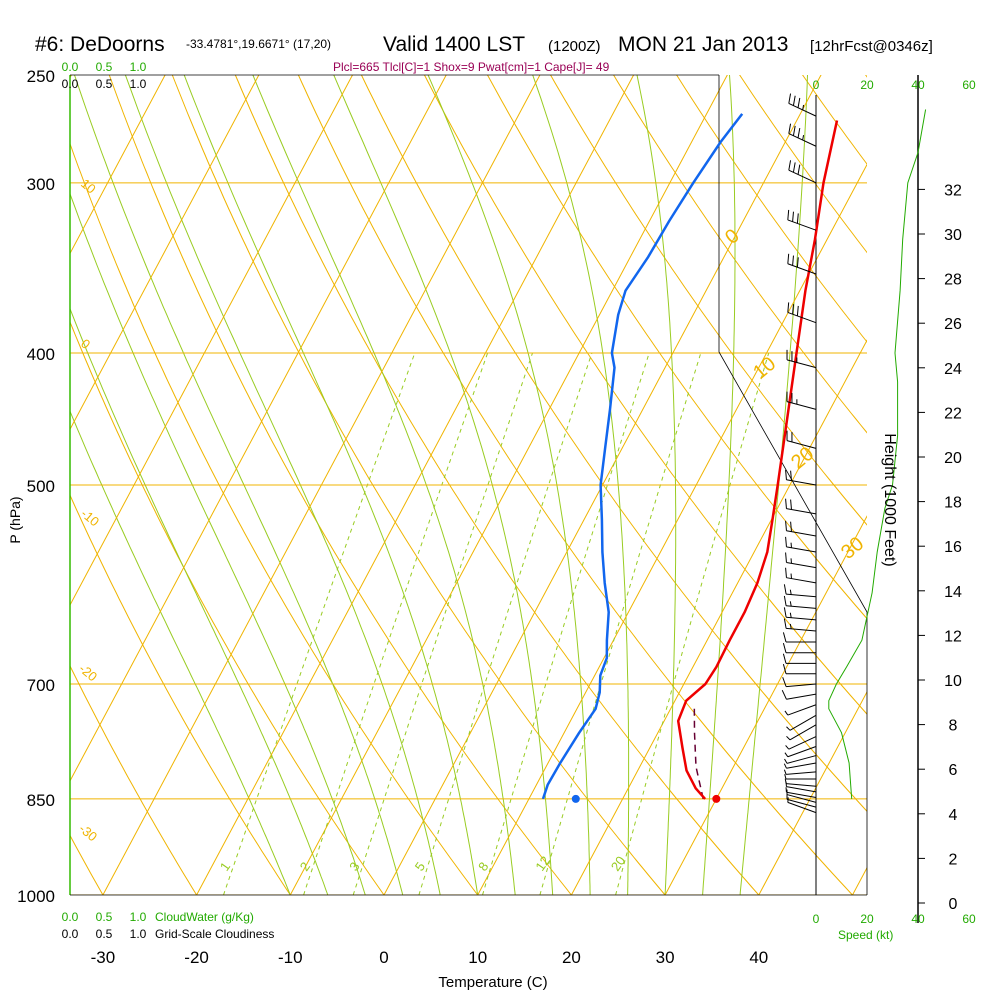  Describe the element at coordinates (430, 957) in the screenshot. I see `temperature-ticks: -30 -20 -10 0 10 20 30 40` at that location.